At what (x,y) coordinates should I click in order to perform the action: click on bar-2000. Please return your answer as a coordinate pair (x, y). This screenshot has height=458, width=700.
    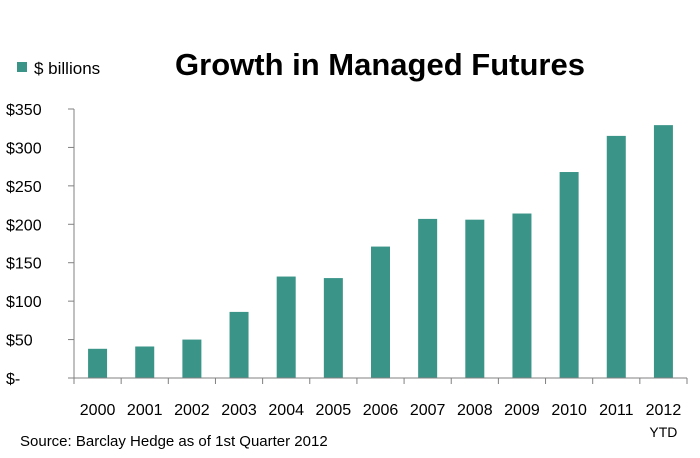
    Looking at the image, I should click on (98, 363).